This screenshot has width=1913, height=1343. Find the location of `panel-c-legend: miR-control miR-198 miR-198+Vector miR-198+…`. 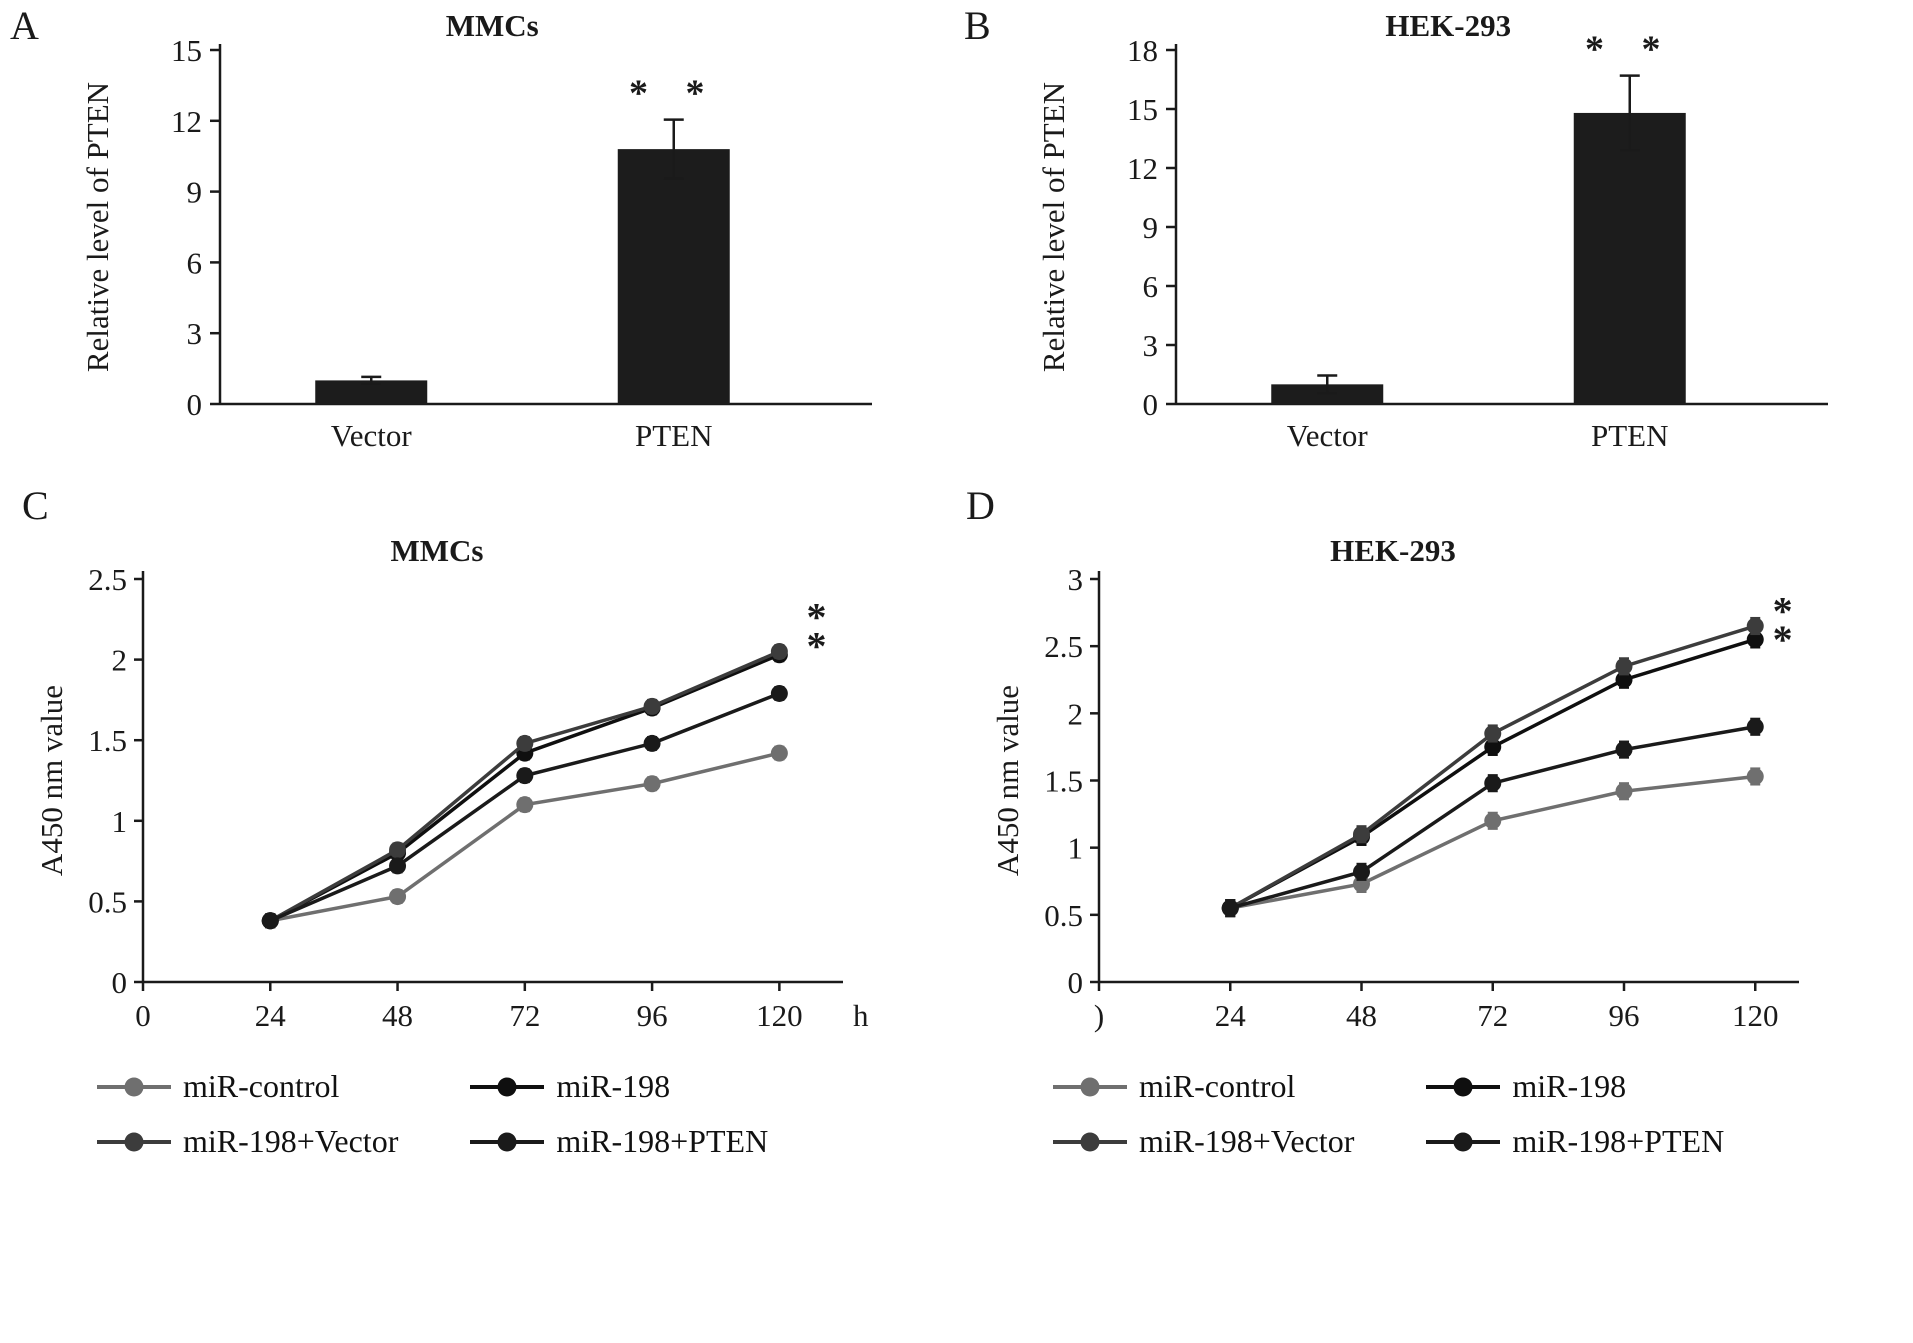

panel-c-legend: miR-control miR-198 miR-198+Vector miR-198+… is located at coordinates (431, 1114).